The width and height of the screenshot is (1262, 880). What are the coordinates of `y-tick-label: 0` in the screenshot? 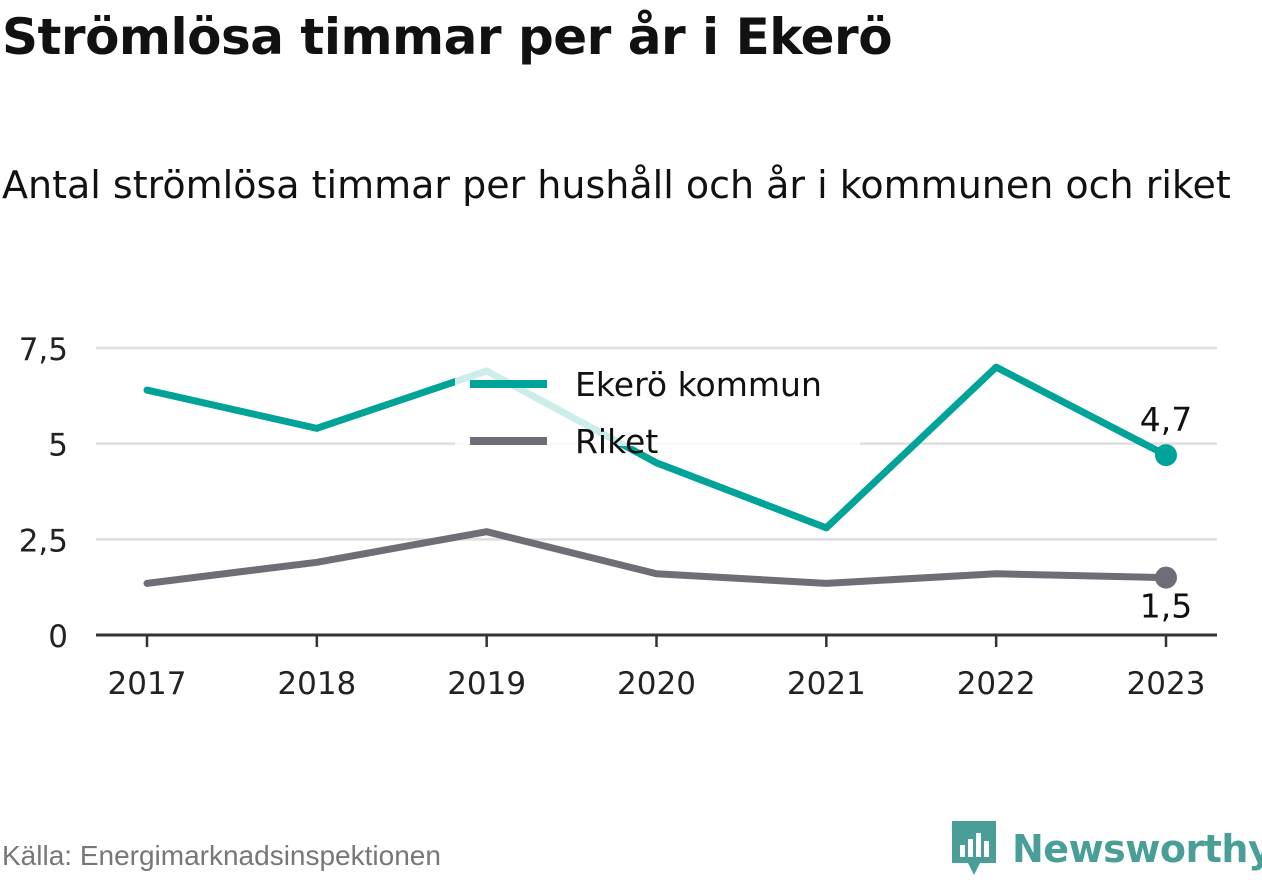 It's located at (58, 637).